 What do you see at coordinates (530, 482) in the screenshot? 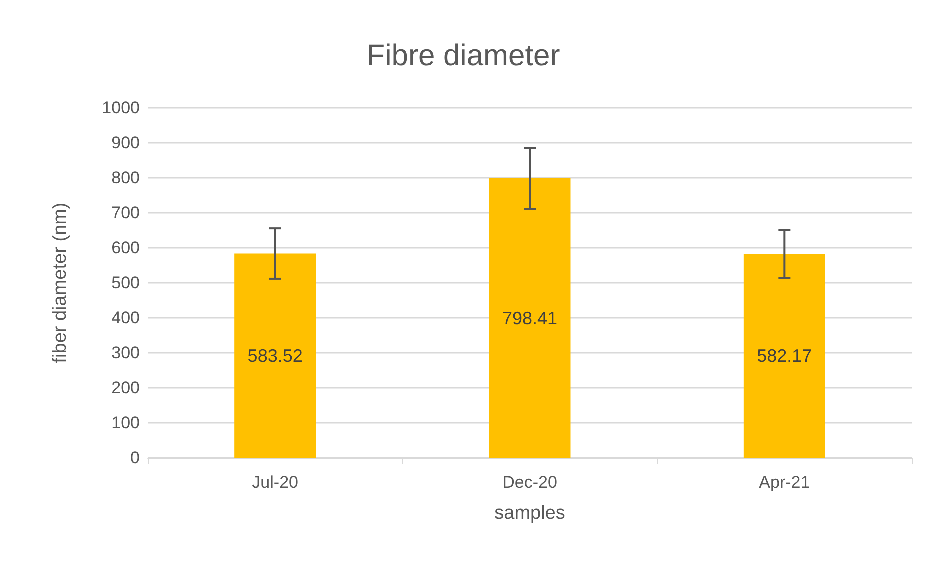
I see `x-tick-label: Dec-20` at bounding box center [530, 482].